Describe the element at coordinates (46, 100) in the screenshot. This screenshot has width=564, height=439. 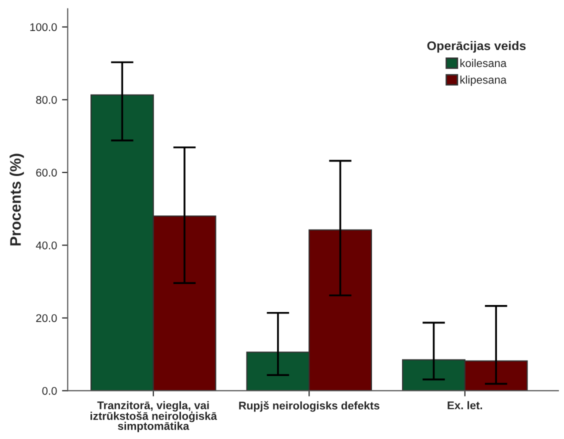
I see `y-tick-label: 80.0` at that location.